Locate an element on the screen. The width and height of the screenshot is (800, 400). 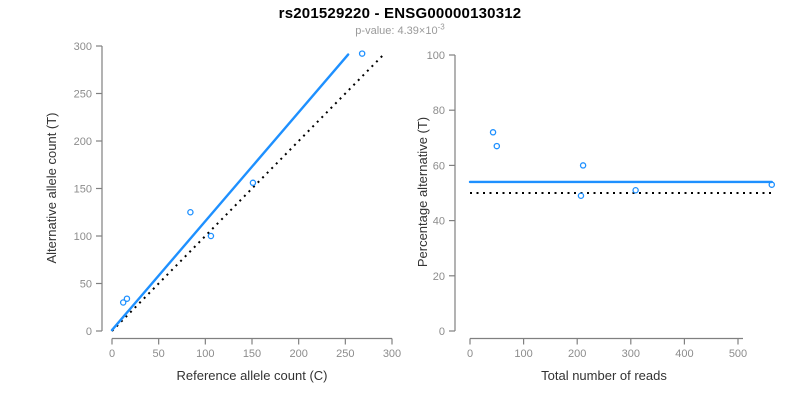
x-tick-label: 50 is located at coordinates (159, 354).